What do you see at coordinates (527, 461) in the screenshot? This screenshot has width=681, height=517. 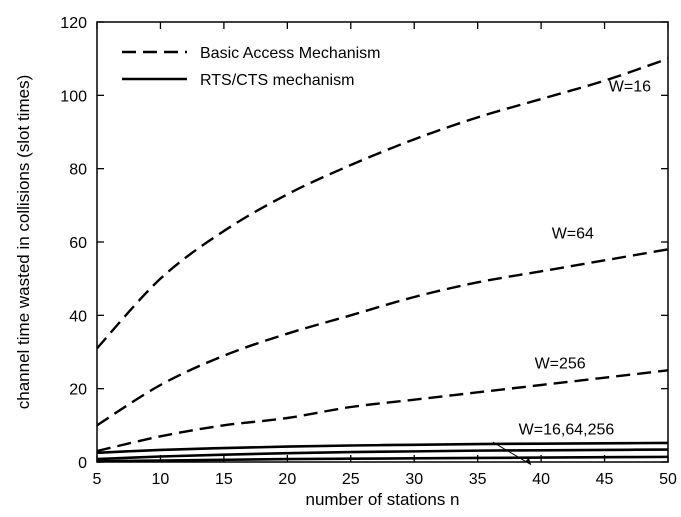 I see `annotation-arrowhead` at bounding box center [527, 461].